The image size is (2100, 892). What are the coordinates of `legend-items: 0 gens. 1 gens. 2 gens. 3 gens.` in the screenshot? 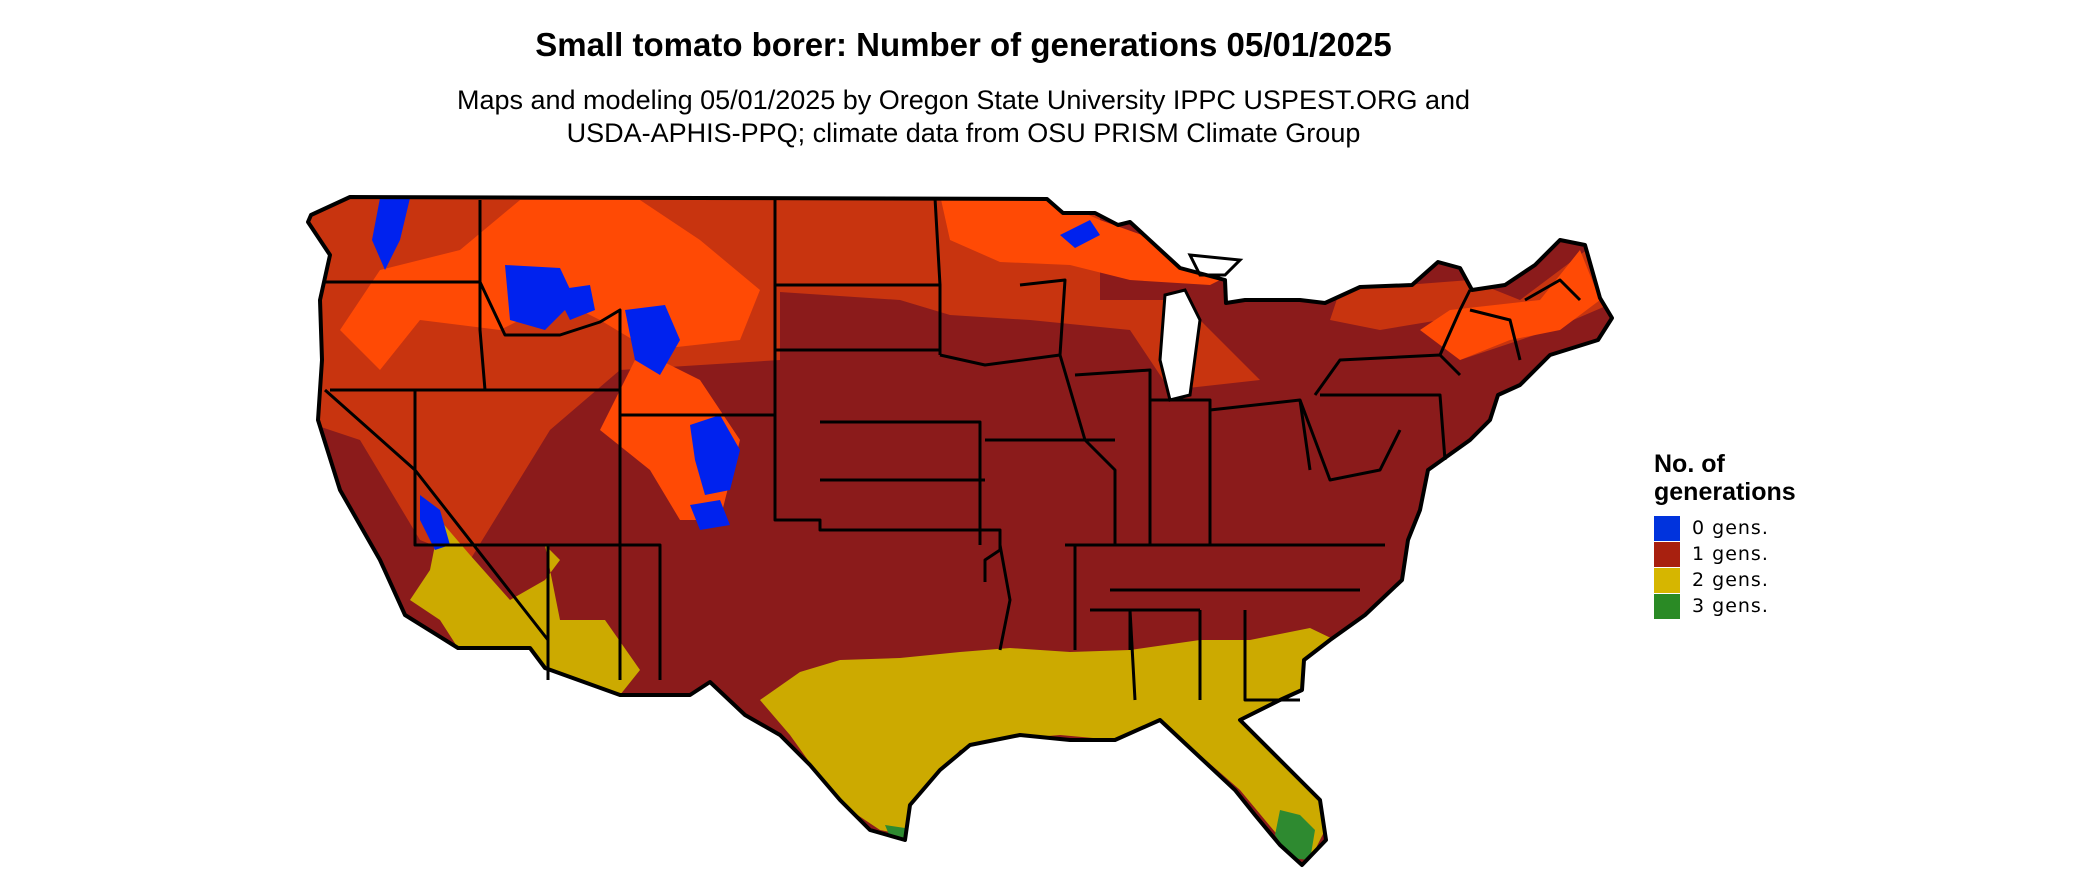 It's located at (1754, 567).